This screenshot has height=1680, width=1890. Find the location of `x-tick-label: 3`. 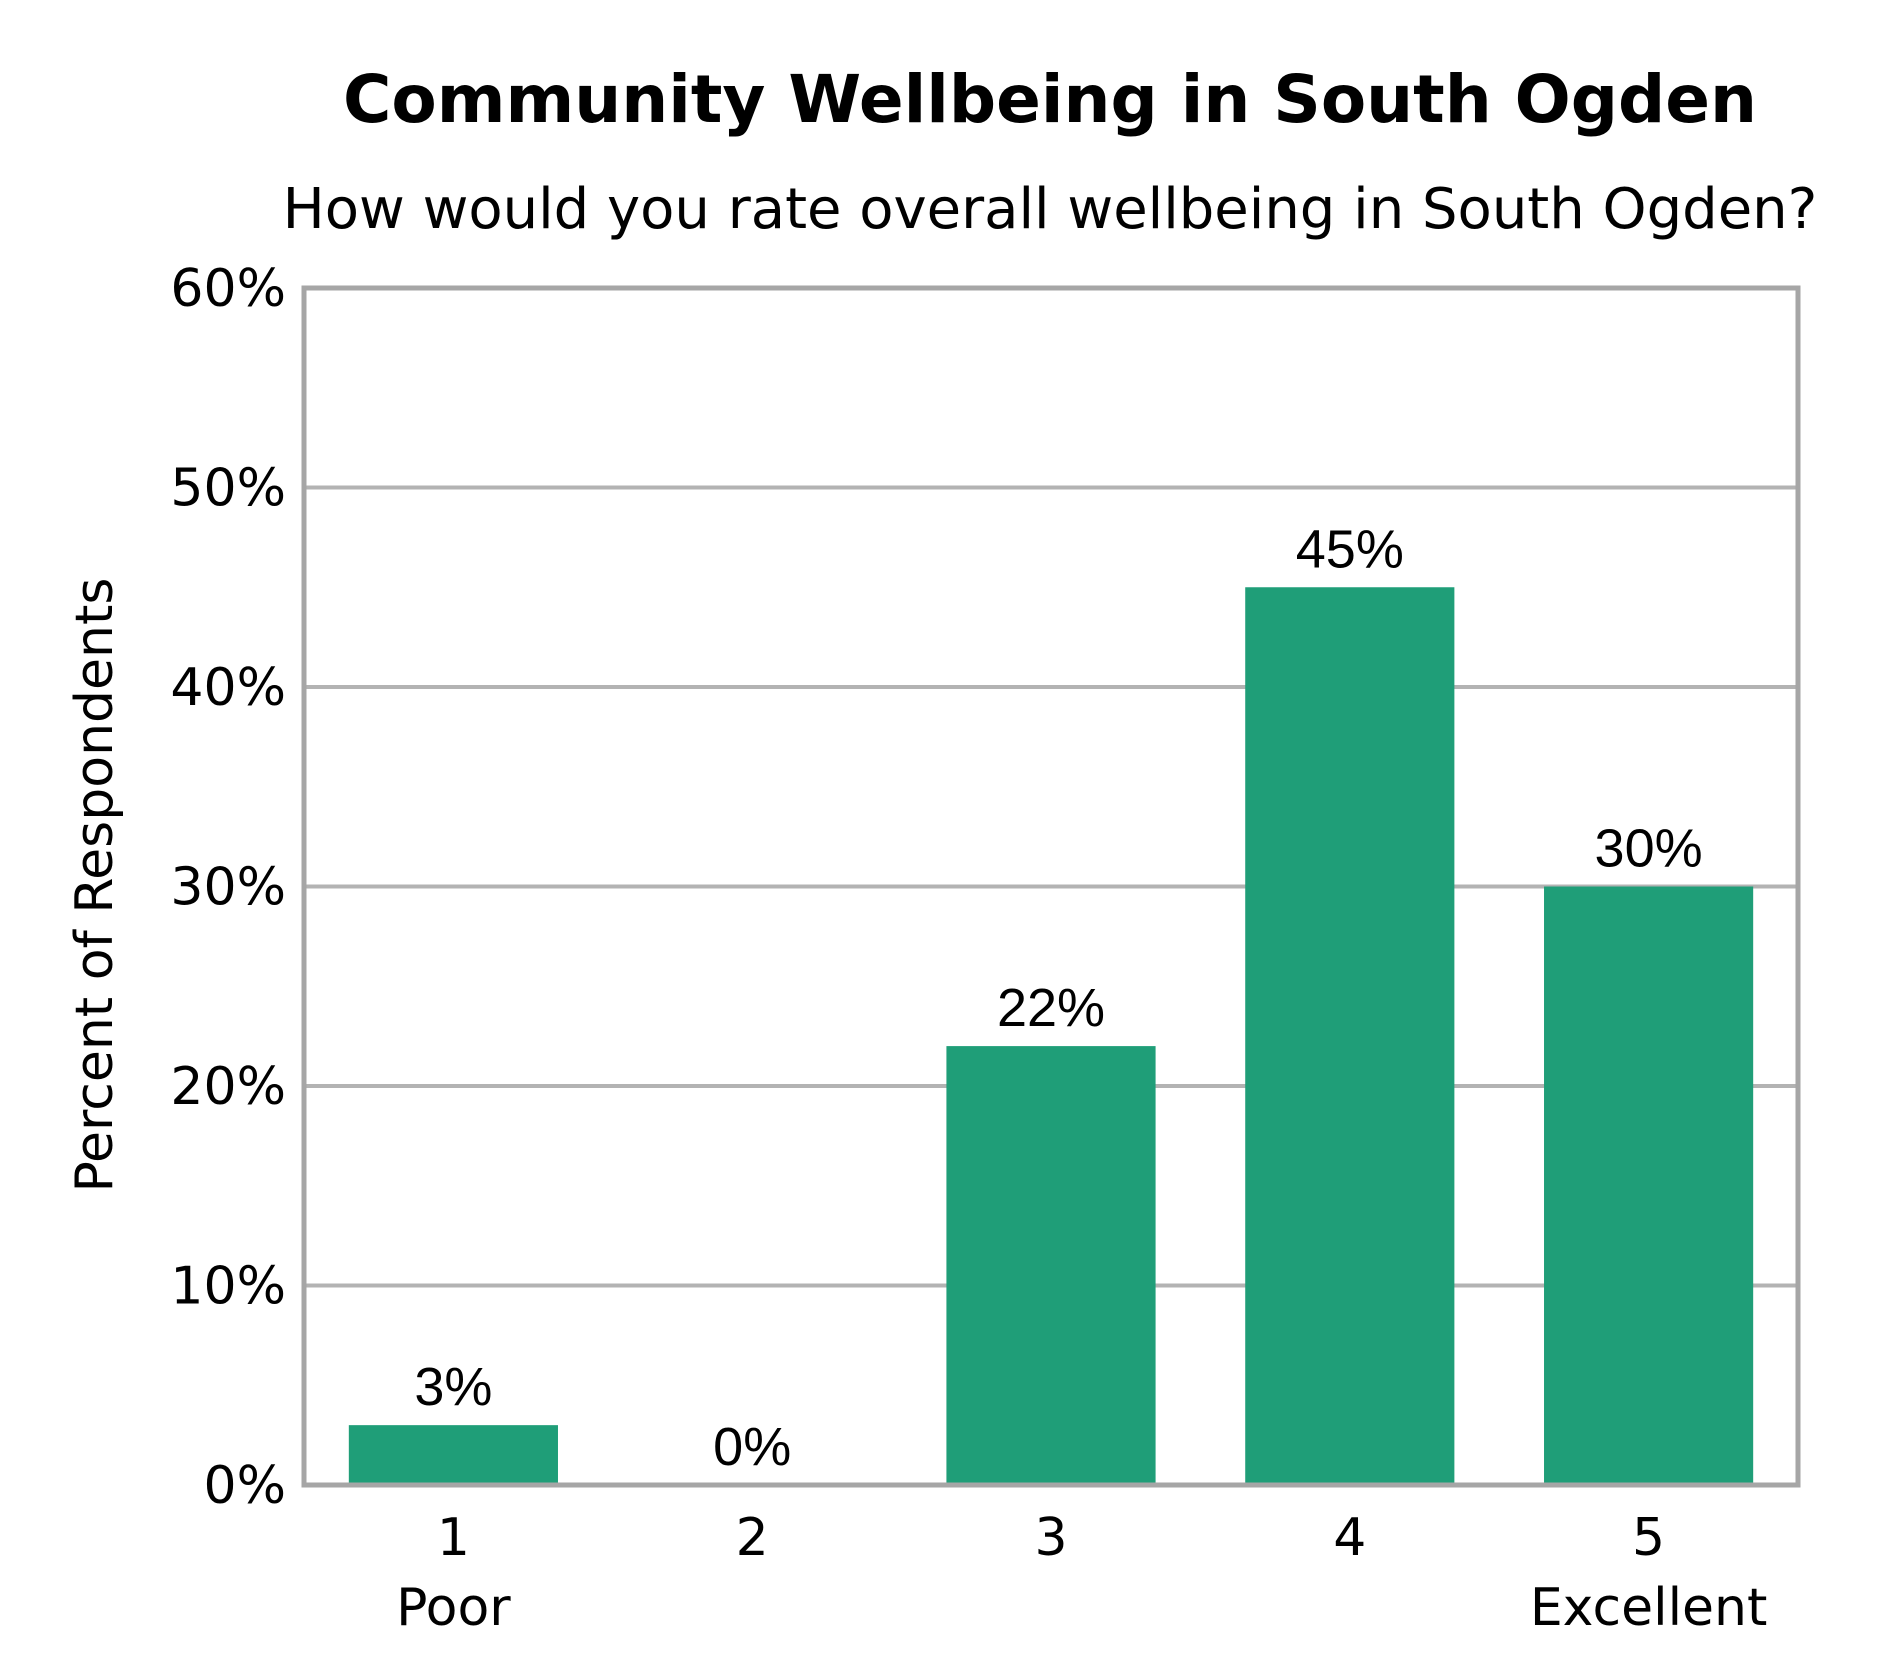

x-tick-label: 3 is located at coordinates (1050, 1538).